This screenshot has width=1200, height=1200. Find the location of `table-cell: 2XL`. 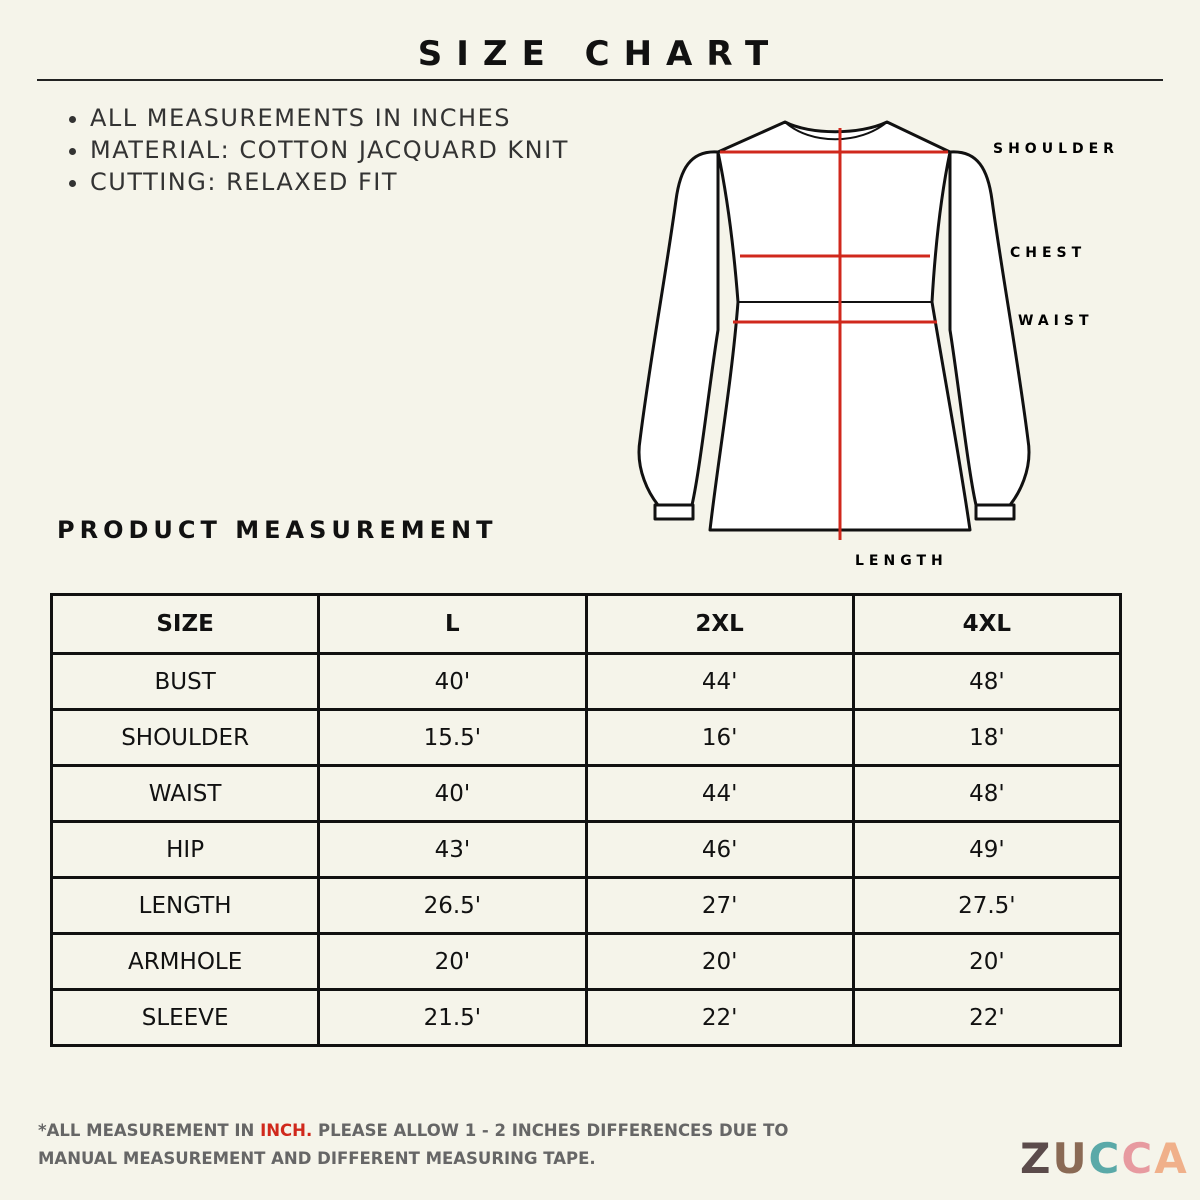

table-cell: 2XL is located at coordinates (719, 624).